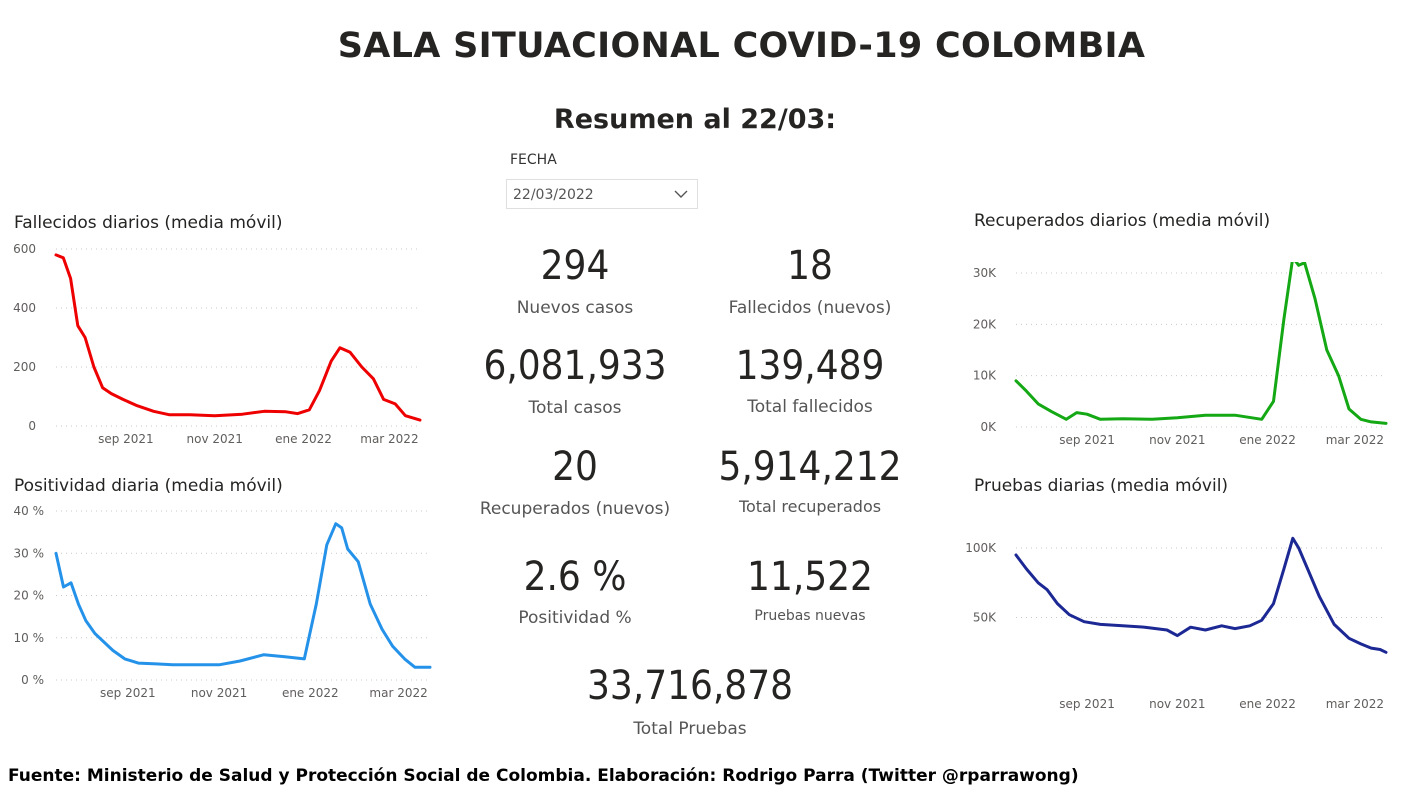  What do you see at coordinates (575, 366) in the screenshot?
I see `kpi-total-cases-value: 6,081,933` at bounding box center [575, 366].